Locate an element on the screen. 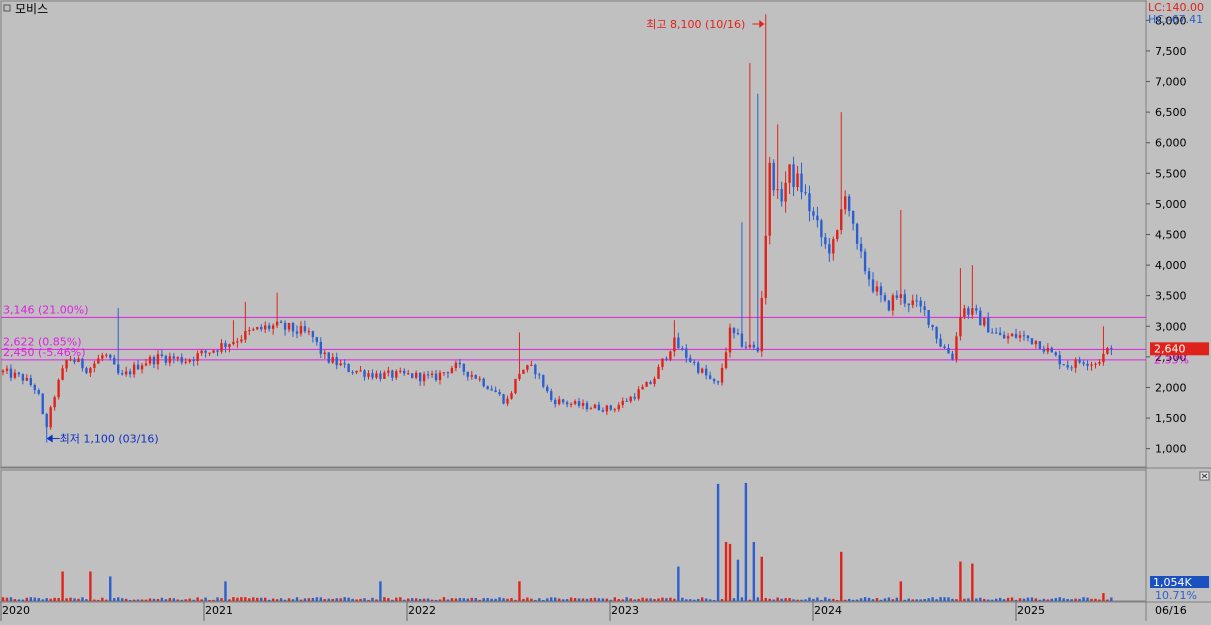 The image size is (1211, 625). x-tick-label: 2024 is located at coordinates (828, 610).